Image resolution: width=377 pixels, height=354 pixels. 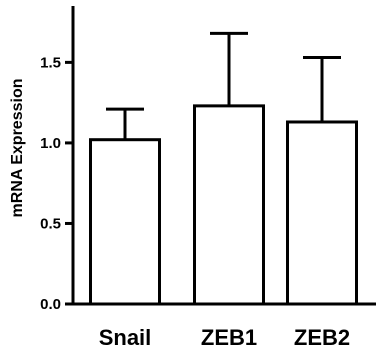 I want to click on y-axis-title: mRNA Expression, so click(x=17, y=148).